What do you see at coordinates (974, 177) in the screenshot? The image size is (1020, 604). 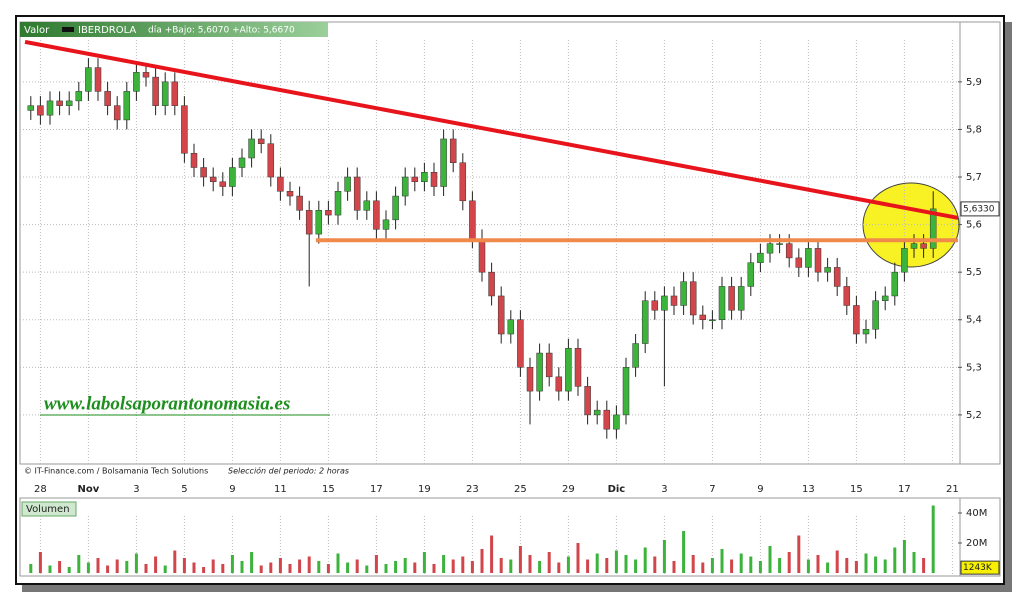 I see `y-tick-label: 5,7` at bounding box center [974, 177].